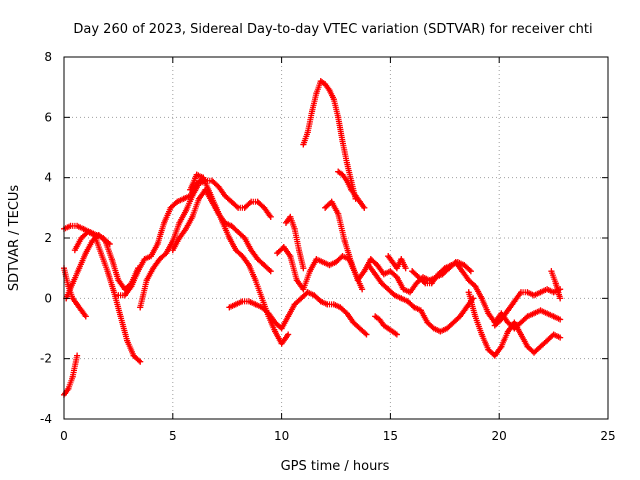 This screenshot has height=480, width=640. What do you see at coordinates (48, 57) in the screenshot?
I see `y-tick-label: 8` at bounding box center [48, 57].